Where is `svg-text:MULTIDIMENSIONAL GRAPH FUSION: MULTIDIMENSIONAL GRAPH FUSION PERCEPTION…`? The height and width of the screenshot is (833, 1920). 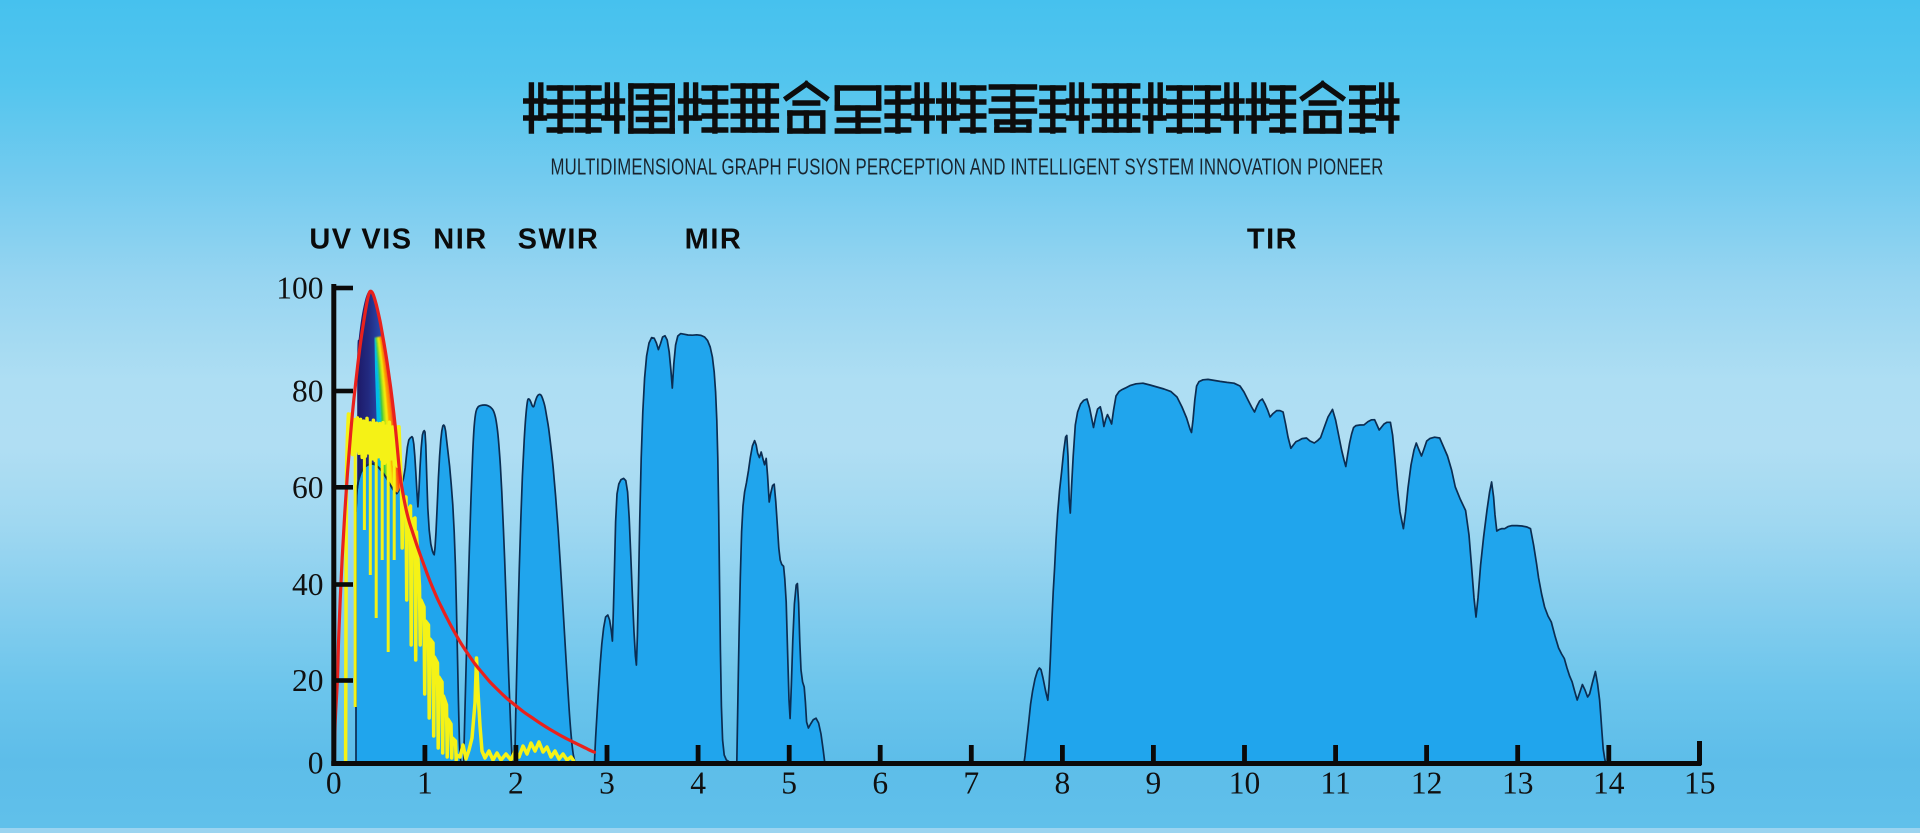
svg-text:MULTIDIMENSIONAL GRAPH FUSION: MULTIDIMENSIONAL GRAPH FUSION PERCEPTION… is located at coordinates (967, 167).